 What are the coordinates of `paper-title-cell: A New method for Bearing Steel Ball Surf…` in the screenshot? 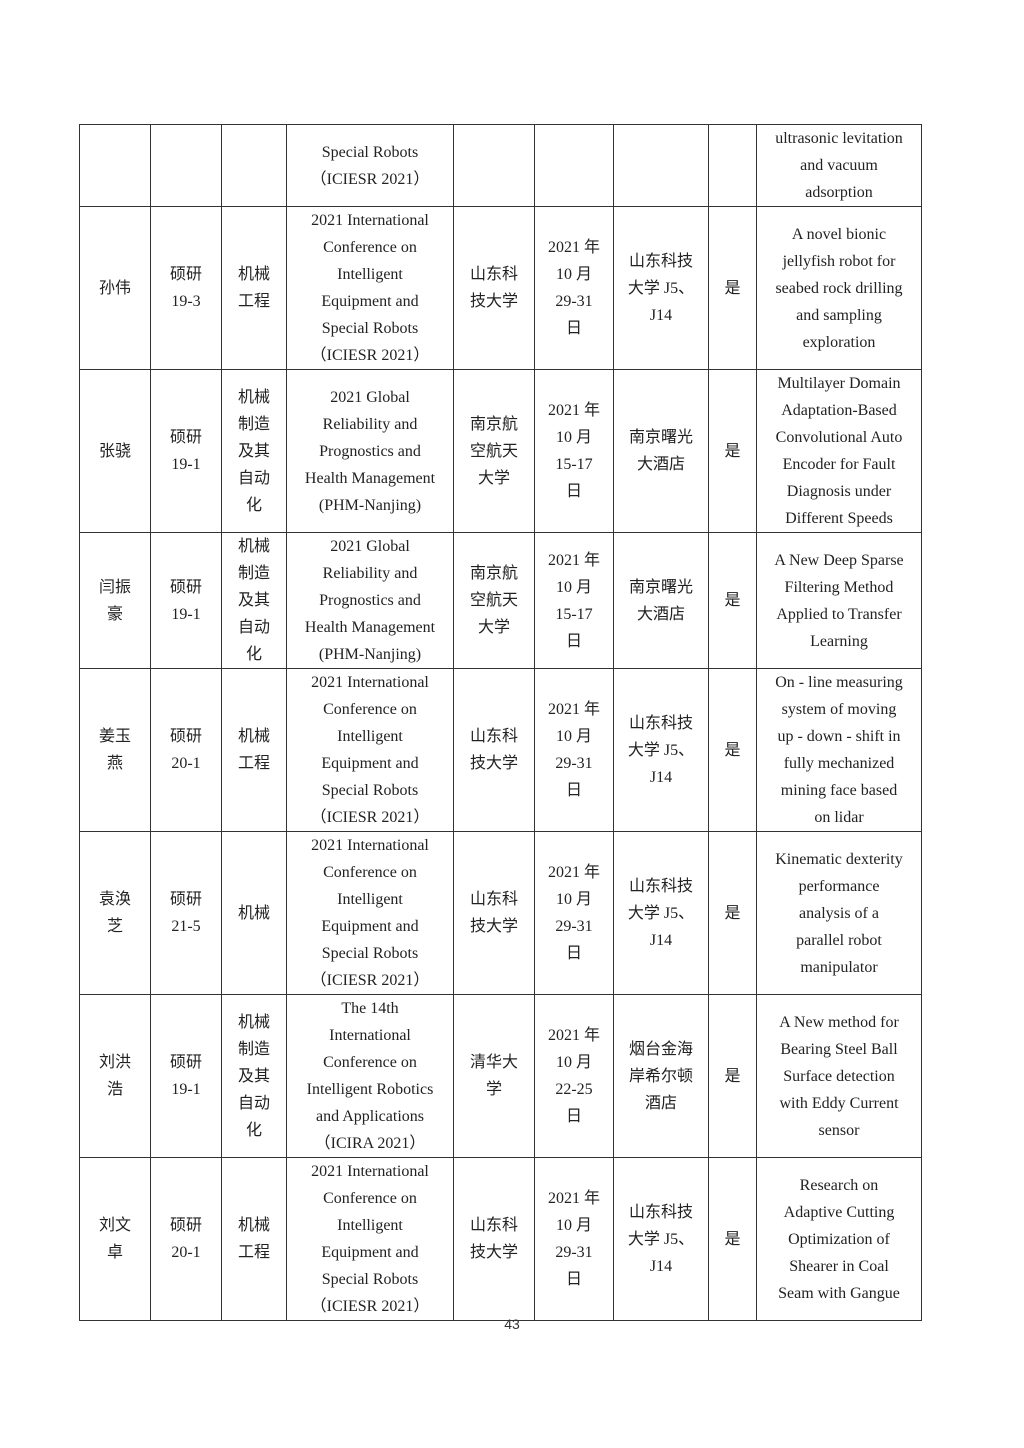 It's located at (839, 1076).